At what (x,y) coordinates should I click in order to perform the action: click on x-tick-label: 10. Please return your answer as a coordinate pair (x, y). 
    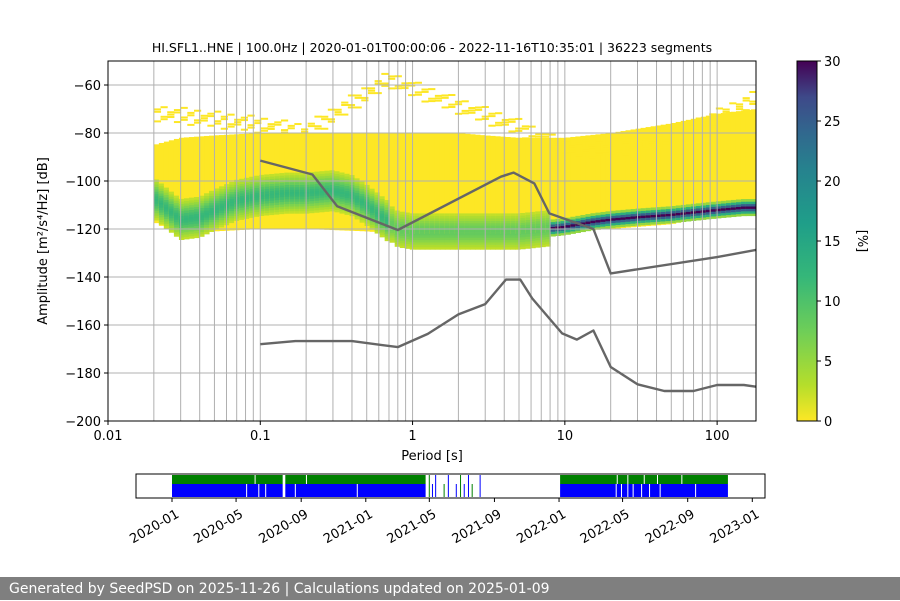
    Looking at the image, I should click on (565, 436).